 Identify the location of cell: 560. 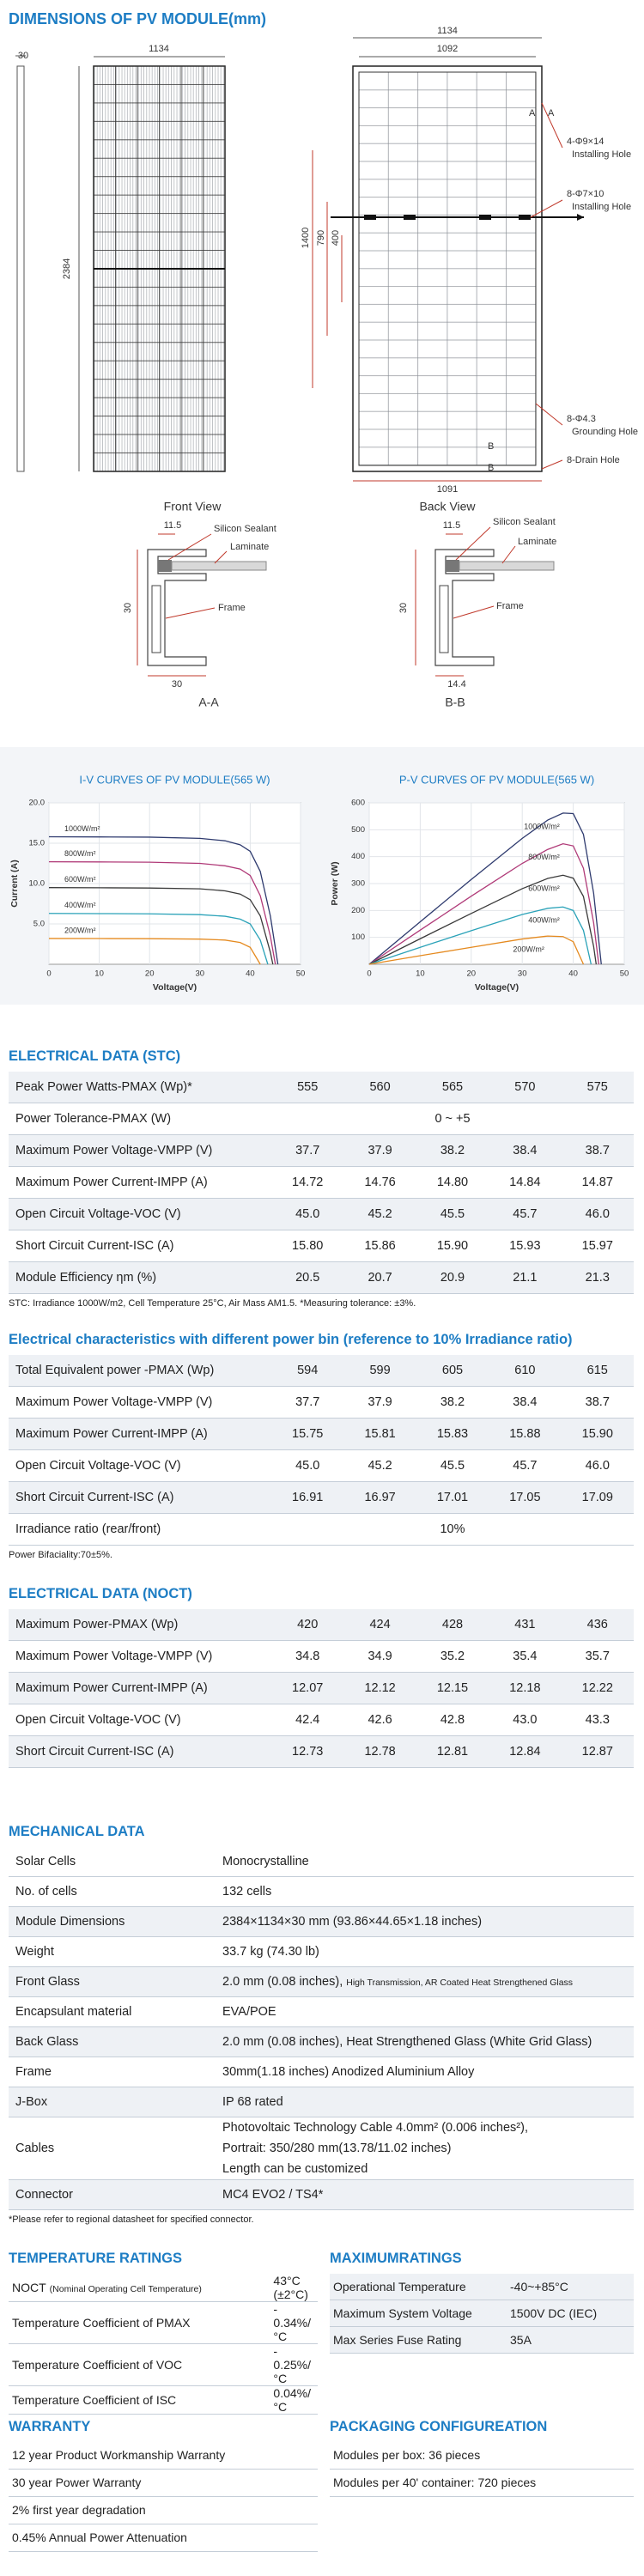
(379, 1087).